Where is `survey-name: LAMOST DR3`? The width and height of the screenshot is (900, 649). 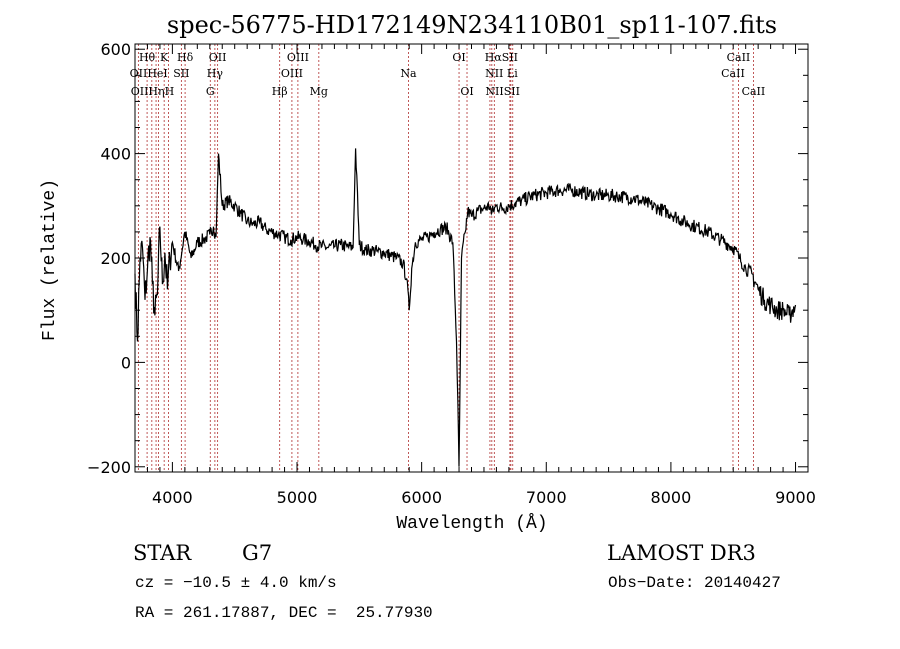 survey-name: LAMOST DR3 is located at coordinates (681, 553).